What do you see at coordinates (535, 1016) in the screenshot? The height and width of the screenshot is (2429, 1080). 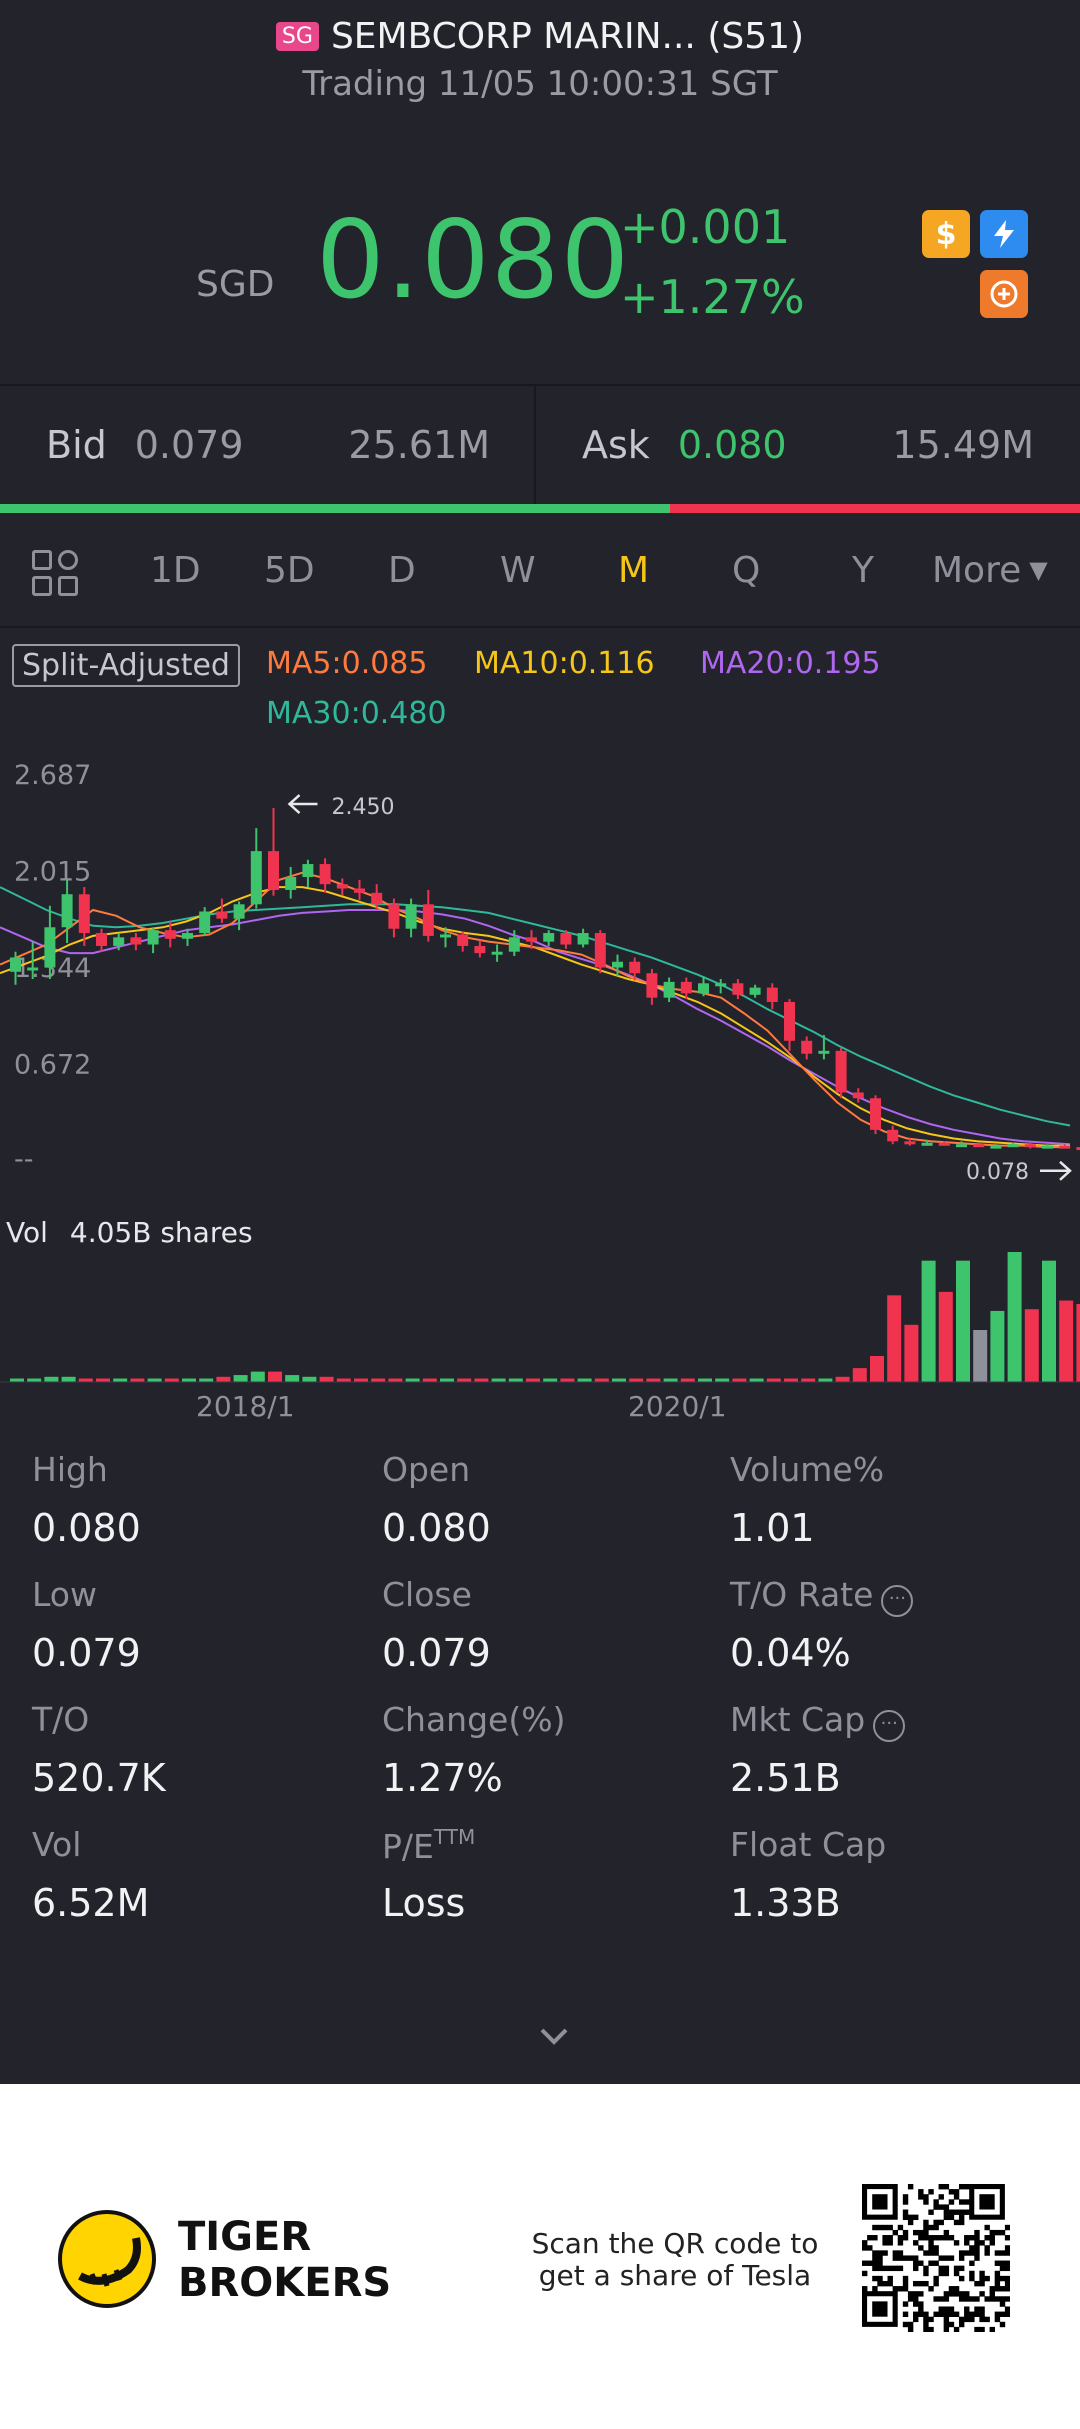 I see `ma10-line` at bounding box center [535, 1016].